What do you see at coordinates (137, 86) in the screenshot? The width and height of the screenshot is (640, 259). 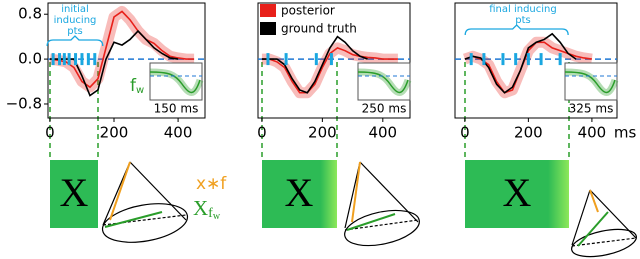 I see `inset-filter-label: fw` at bounding box center [137, 86].